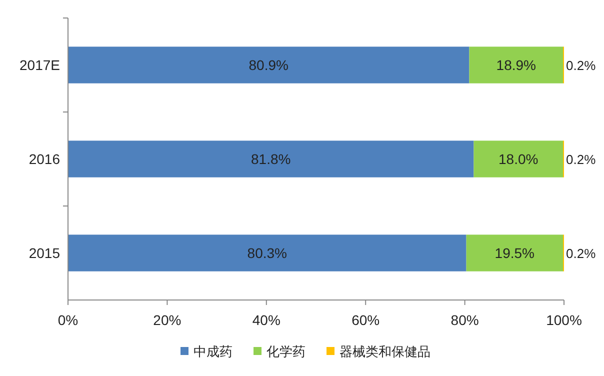 The image size is (604, 376). What do you see at coordinates (266, 320) in the screenshot?
I see `x-tick-label: 40%` at bounding box center [266, 320].